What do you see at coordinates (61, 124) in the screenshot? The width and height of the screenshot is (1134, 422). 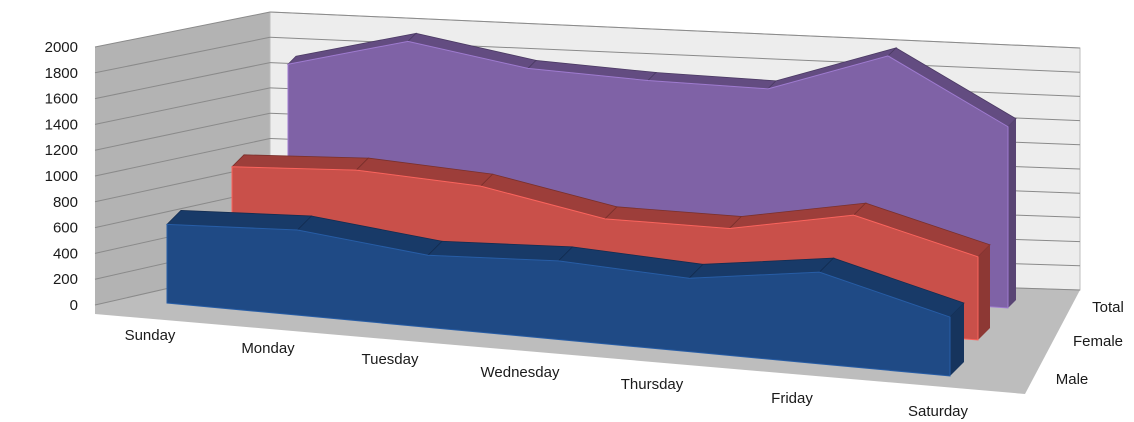 I see `y-tick-label: 1400` at bounding box center [61, 124].